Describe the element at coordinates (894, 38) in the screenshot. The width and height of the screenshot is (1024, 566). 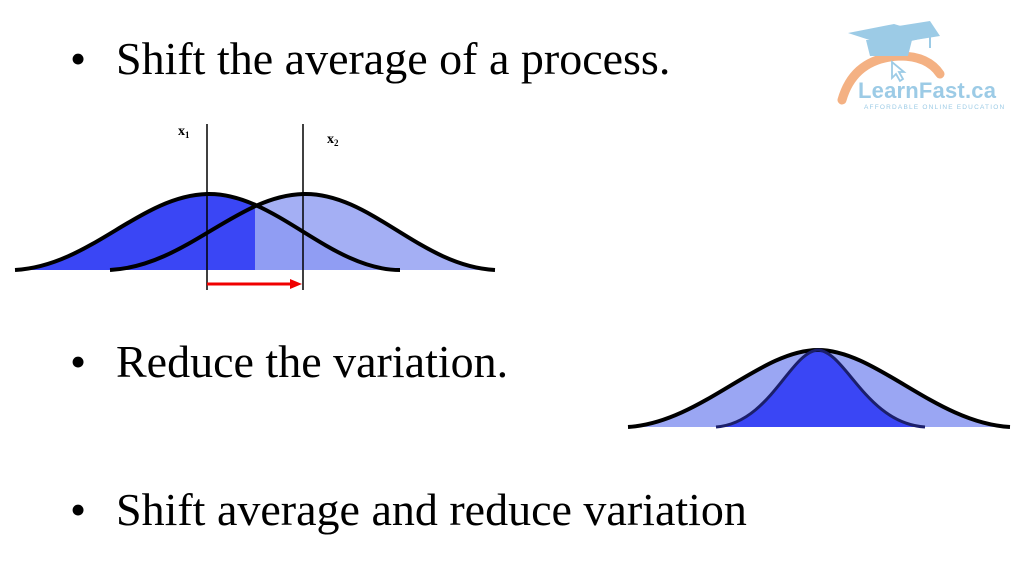
I see `graduation-cap-icon` at that location.